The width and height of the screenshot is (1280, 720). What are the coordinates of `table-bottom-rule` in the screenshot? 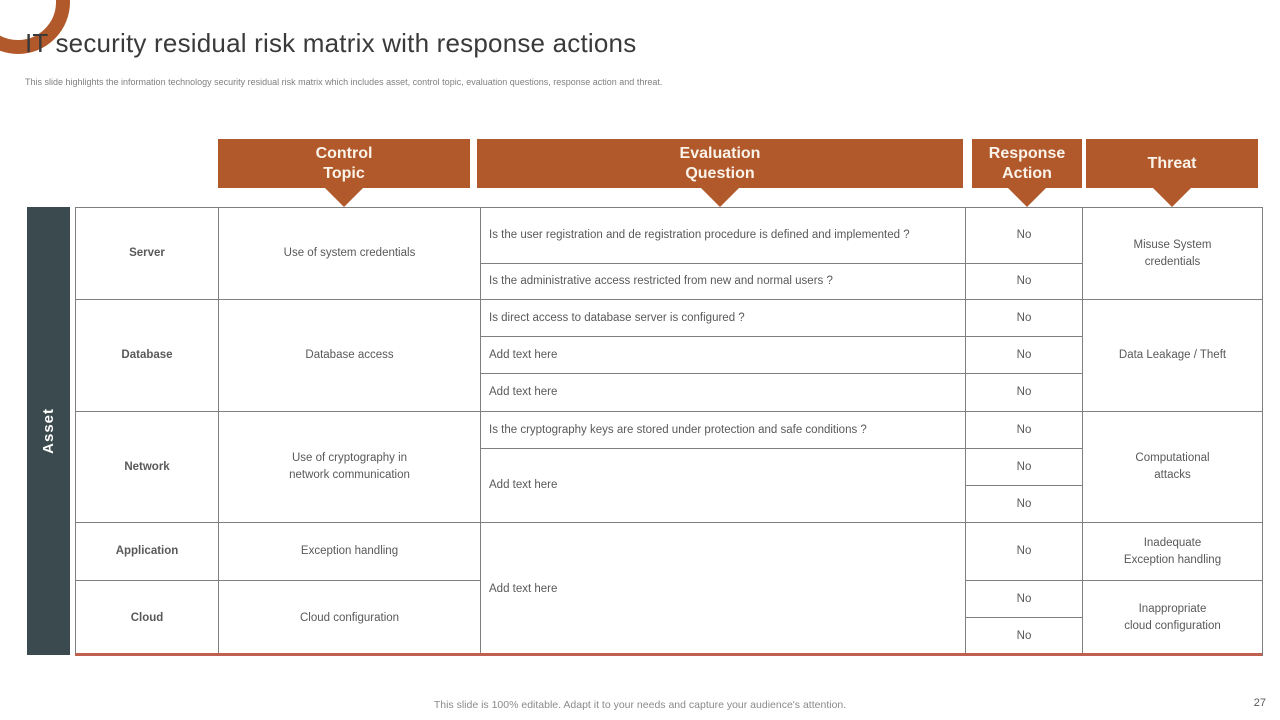 It's located at (668, 654).